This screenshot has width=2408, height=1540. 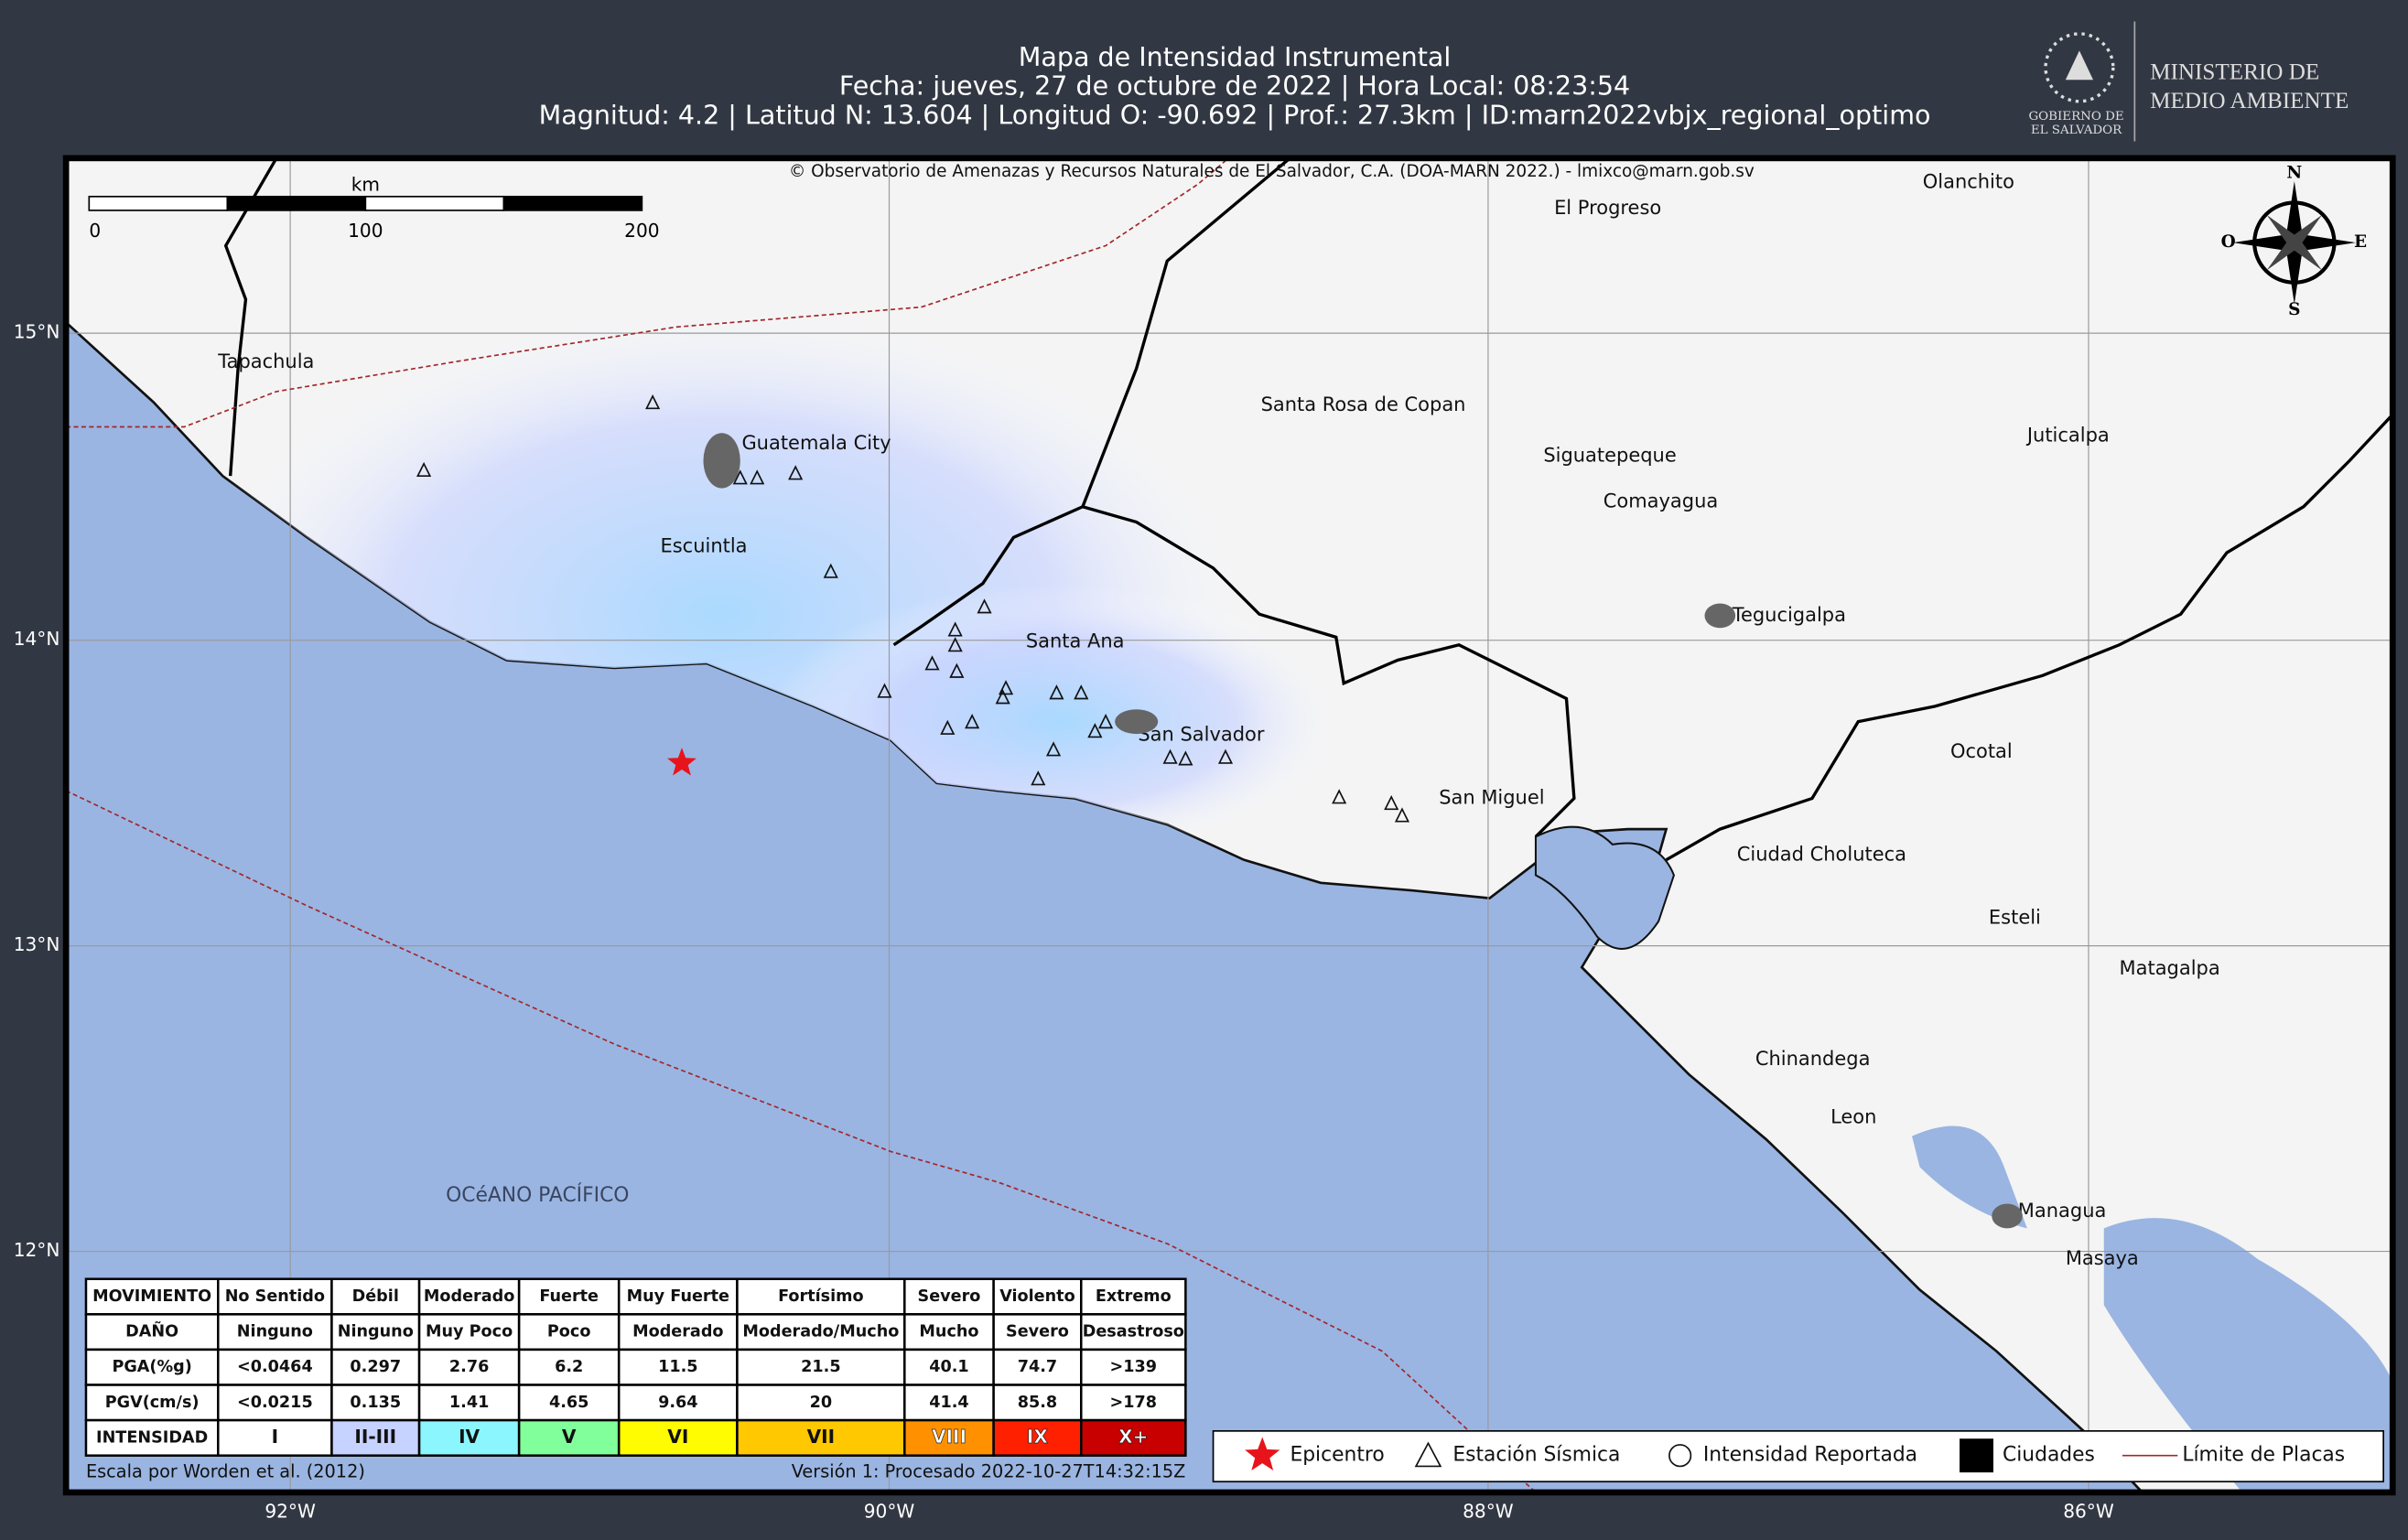 What do you see at coordinates (37, 332) in the screenshot?
I see `lat-label: 15°N` at bounding box center [37, 332].